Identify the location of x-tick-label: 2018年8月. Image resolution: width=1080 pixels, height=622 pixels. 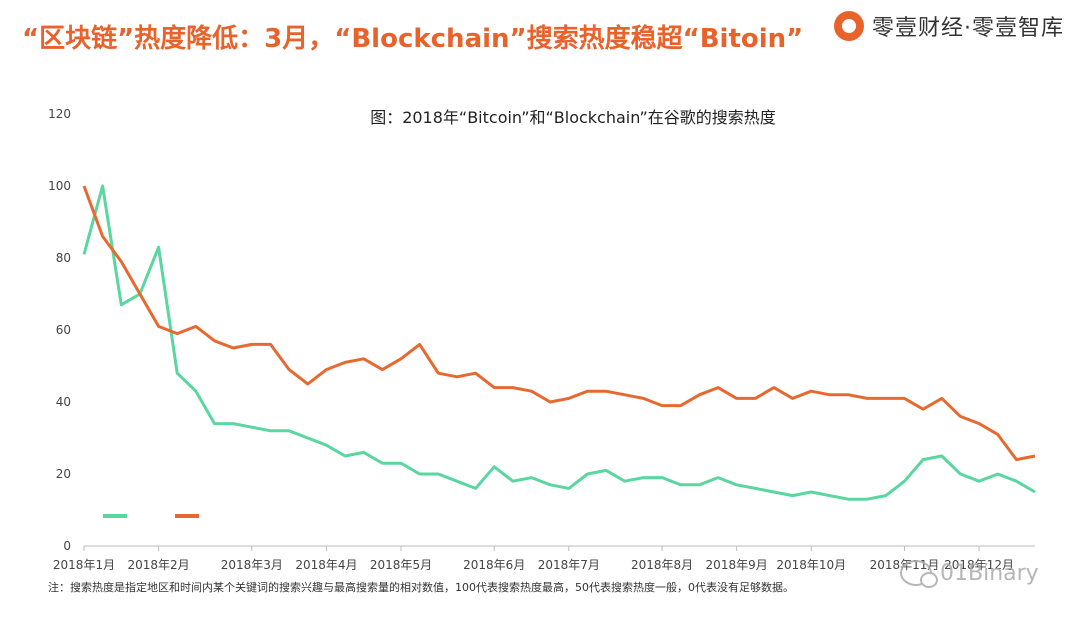
(662, 565).